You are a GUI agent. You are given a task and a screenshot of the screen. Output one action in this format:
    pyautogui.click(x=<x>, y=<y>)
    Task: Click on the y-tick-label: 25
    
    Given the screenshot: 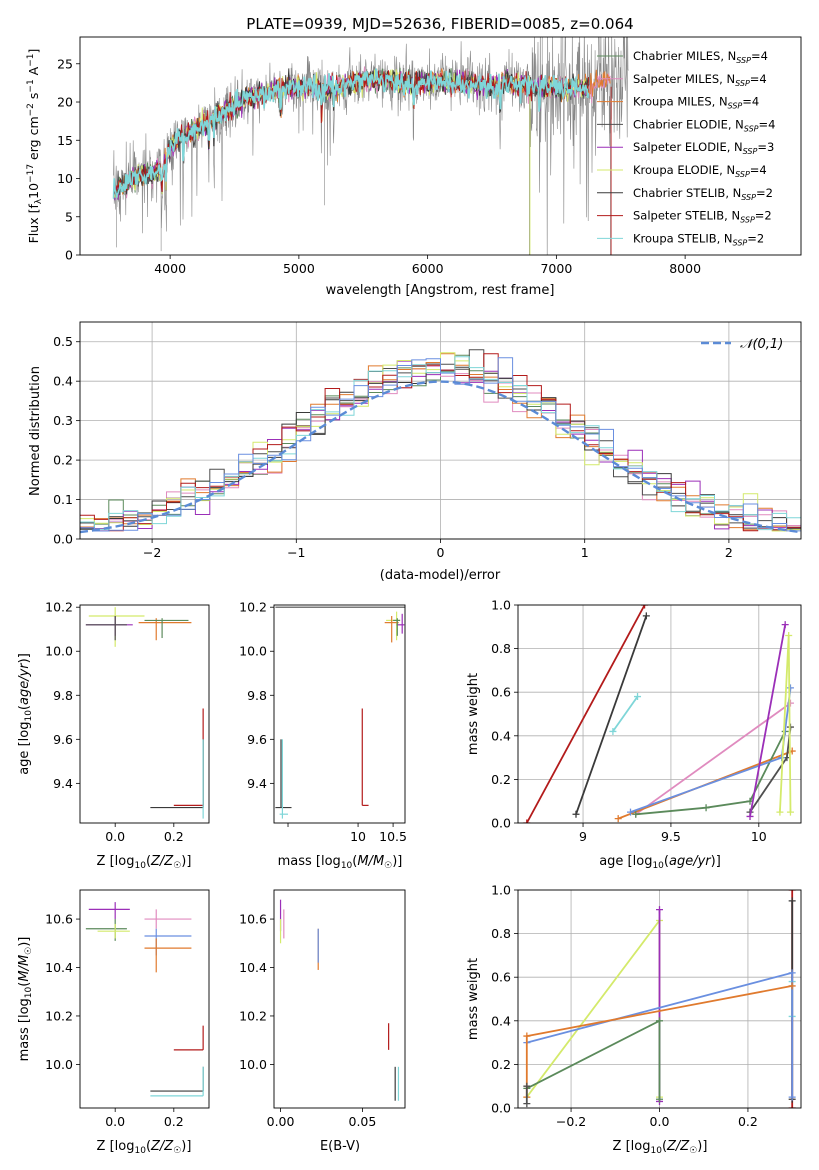 What is the action you would take?
    pyautogui.click(x=65, y=63)
    